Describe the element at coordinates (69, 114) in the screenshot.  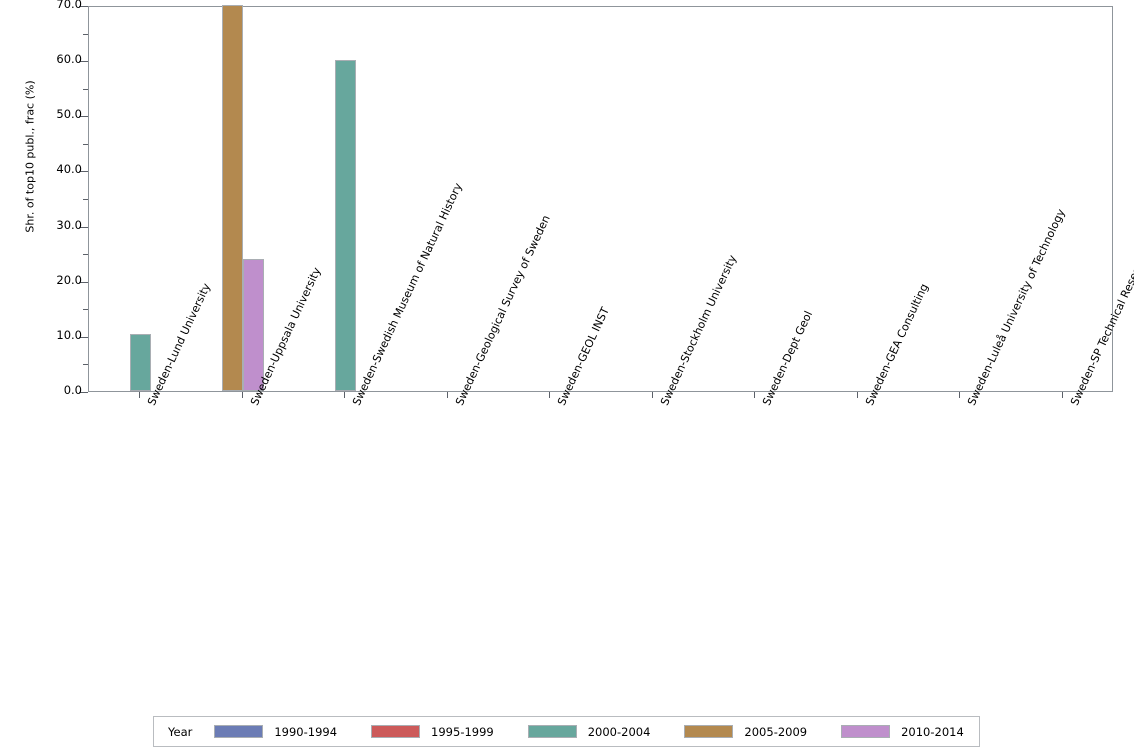
I see `y-tick-label: 50.0` at that location.